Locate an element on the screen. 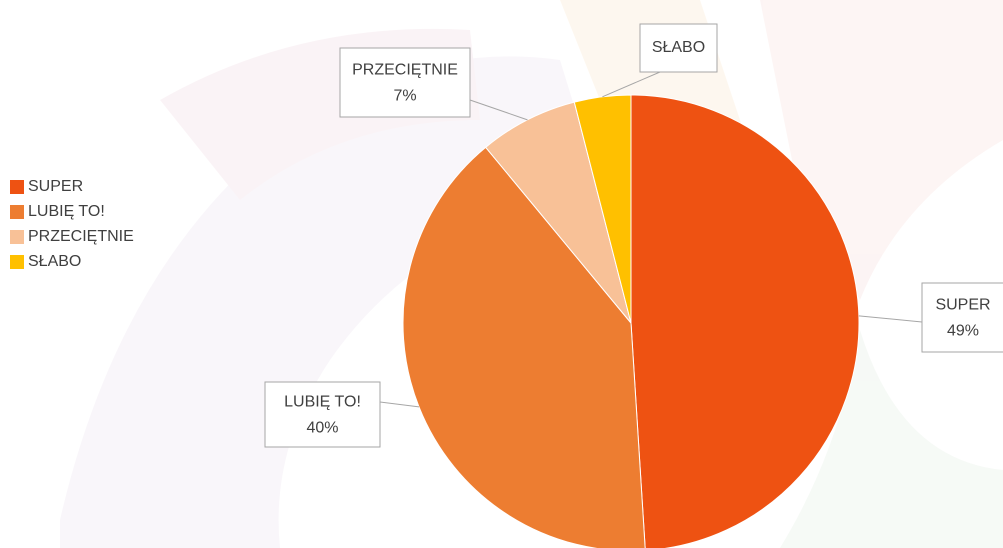 The height and width of the screenshot is (548, 1003). legend-label: LUBIĘ TO! is located at coordinates (66, 211).